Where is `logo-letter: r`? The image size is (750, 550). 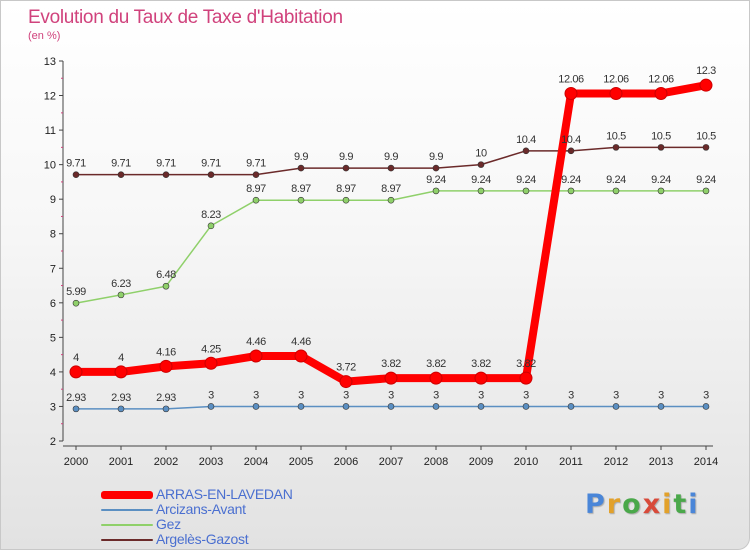 logo-letter: r is located at coordinates (614, 504).